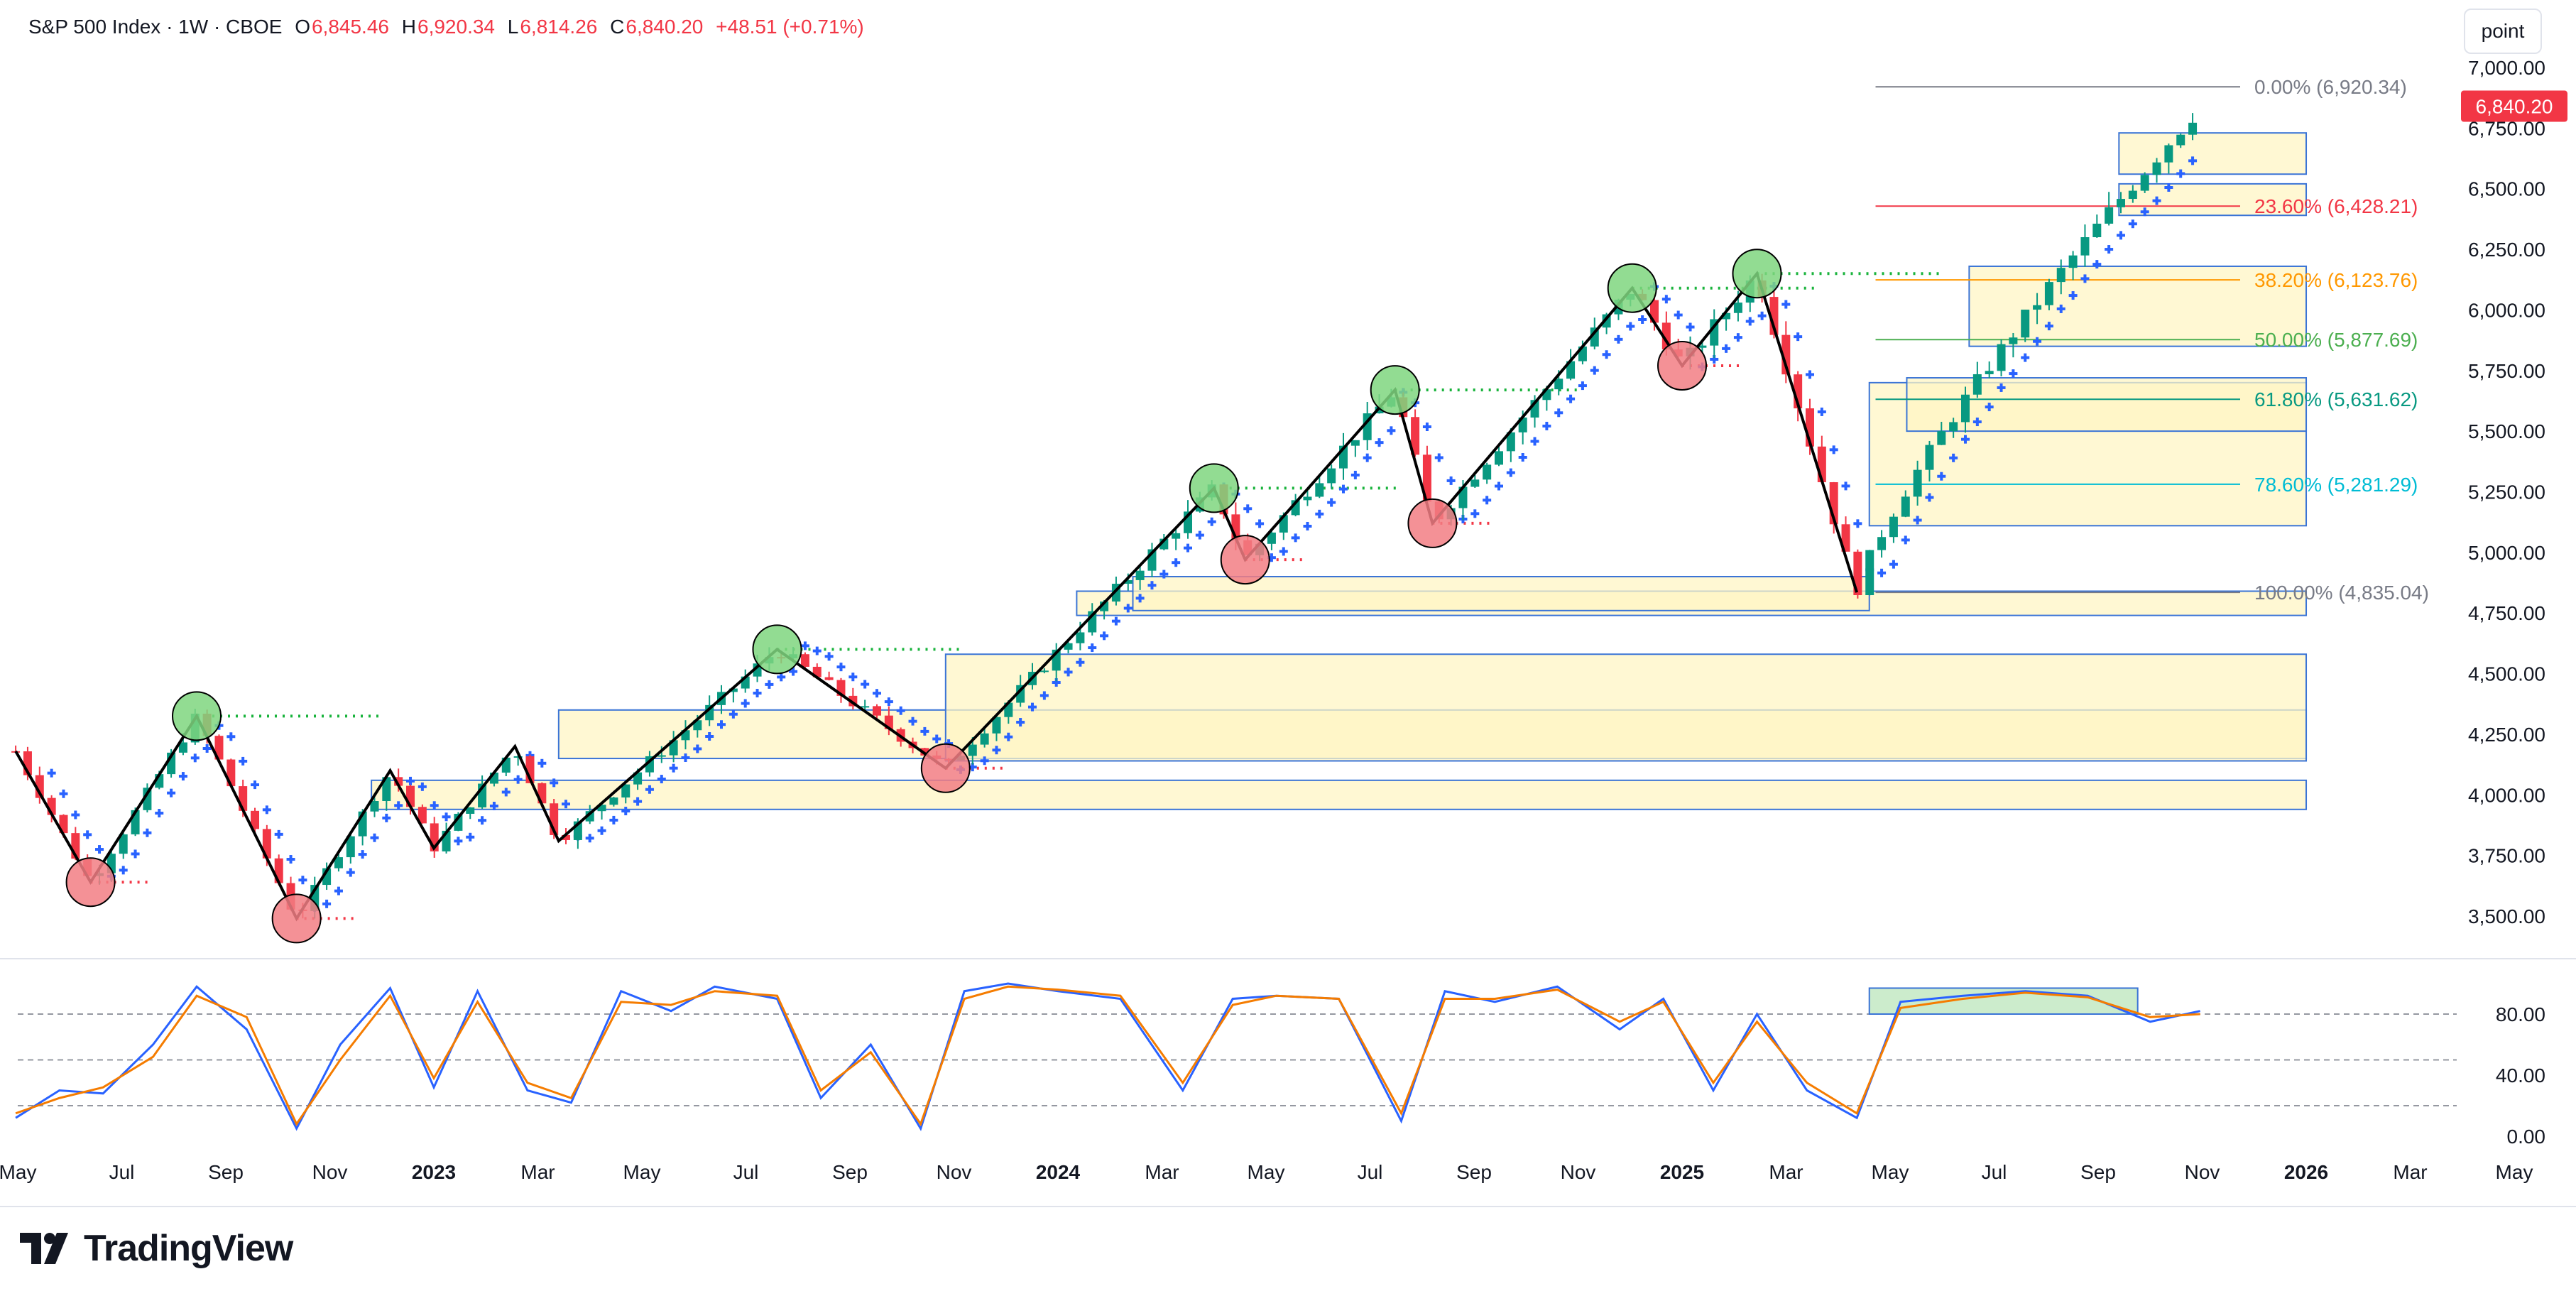 This screenshot has width=2576, height=1296. I want to click on open-value: 6,845.46, so click(350, 27).